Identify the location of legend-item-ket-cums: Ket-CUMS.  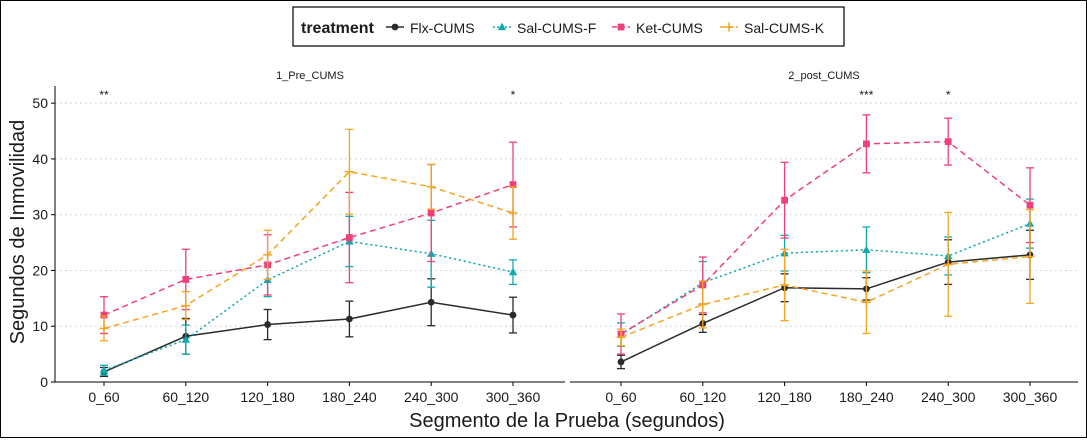
(657, 28).